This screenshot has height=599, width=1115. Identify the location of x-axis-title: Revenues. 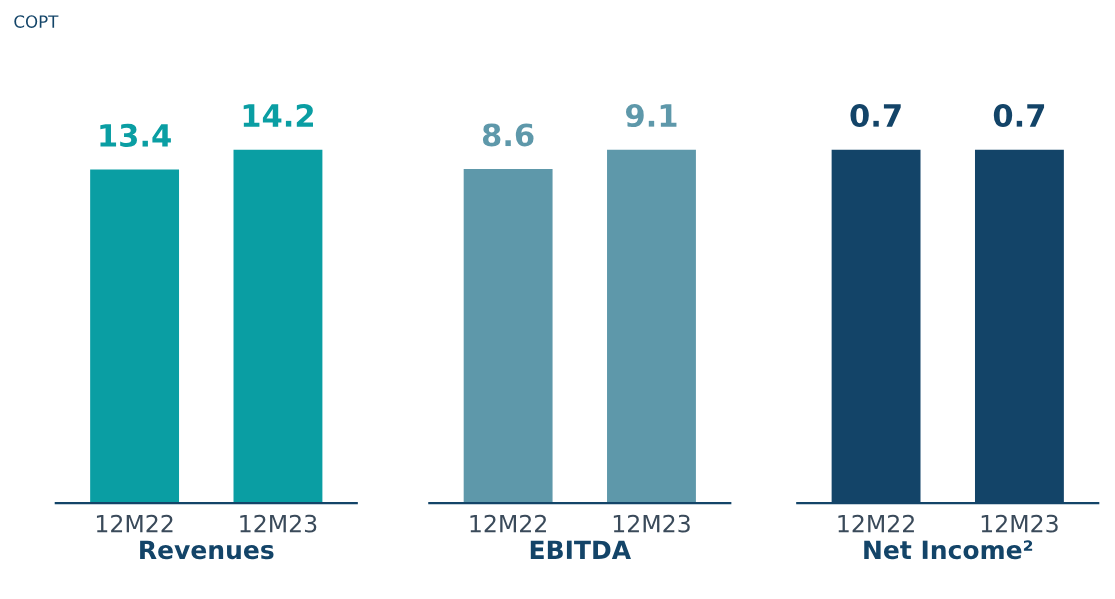
(207, 550).